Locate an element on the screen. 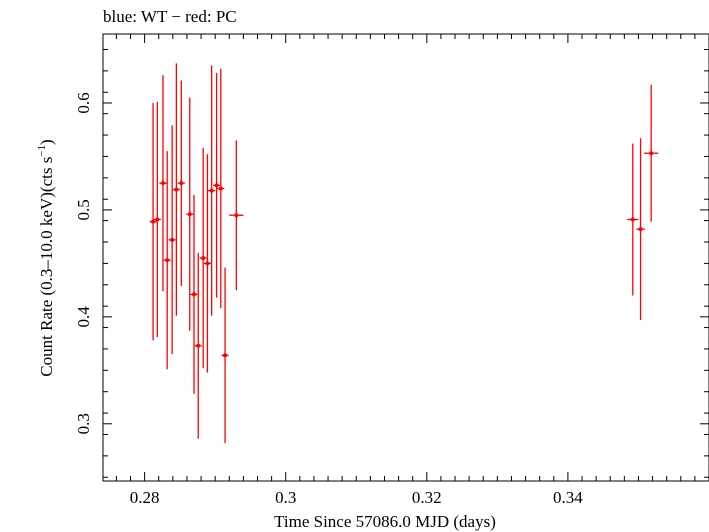  y-tick-label: 0.4 is located at coordinates (83, 317).